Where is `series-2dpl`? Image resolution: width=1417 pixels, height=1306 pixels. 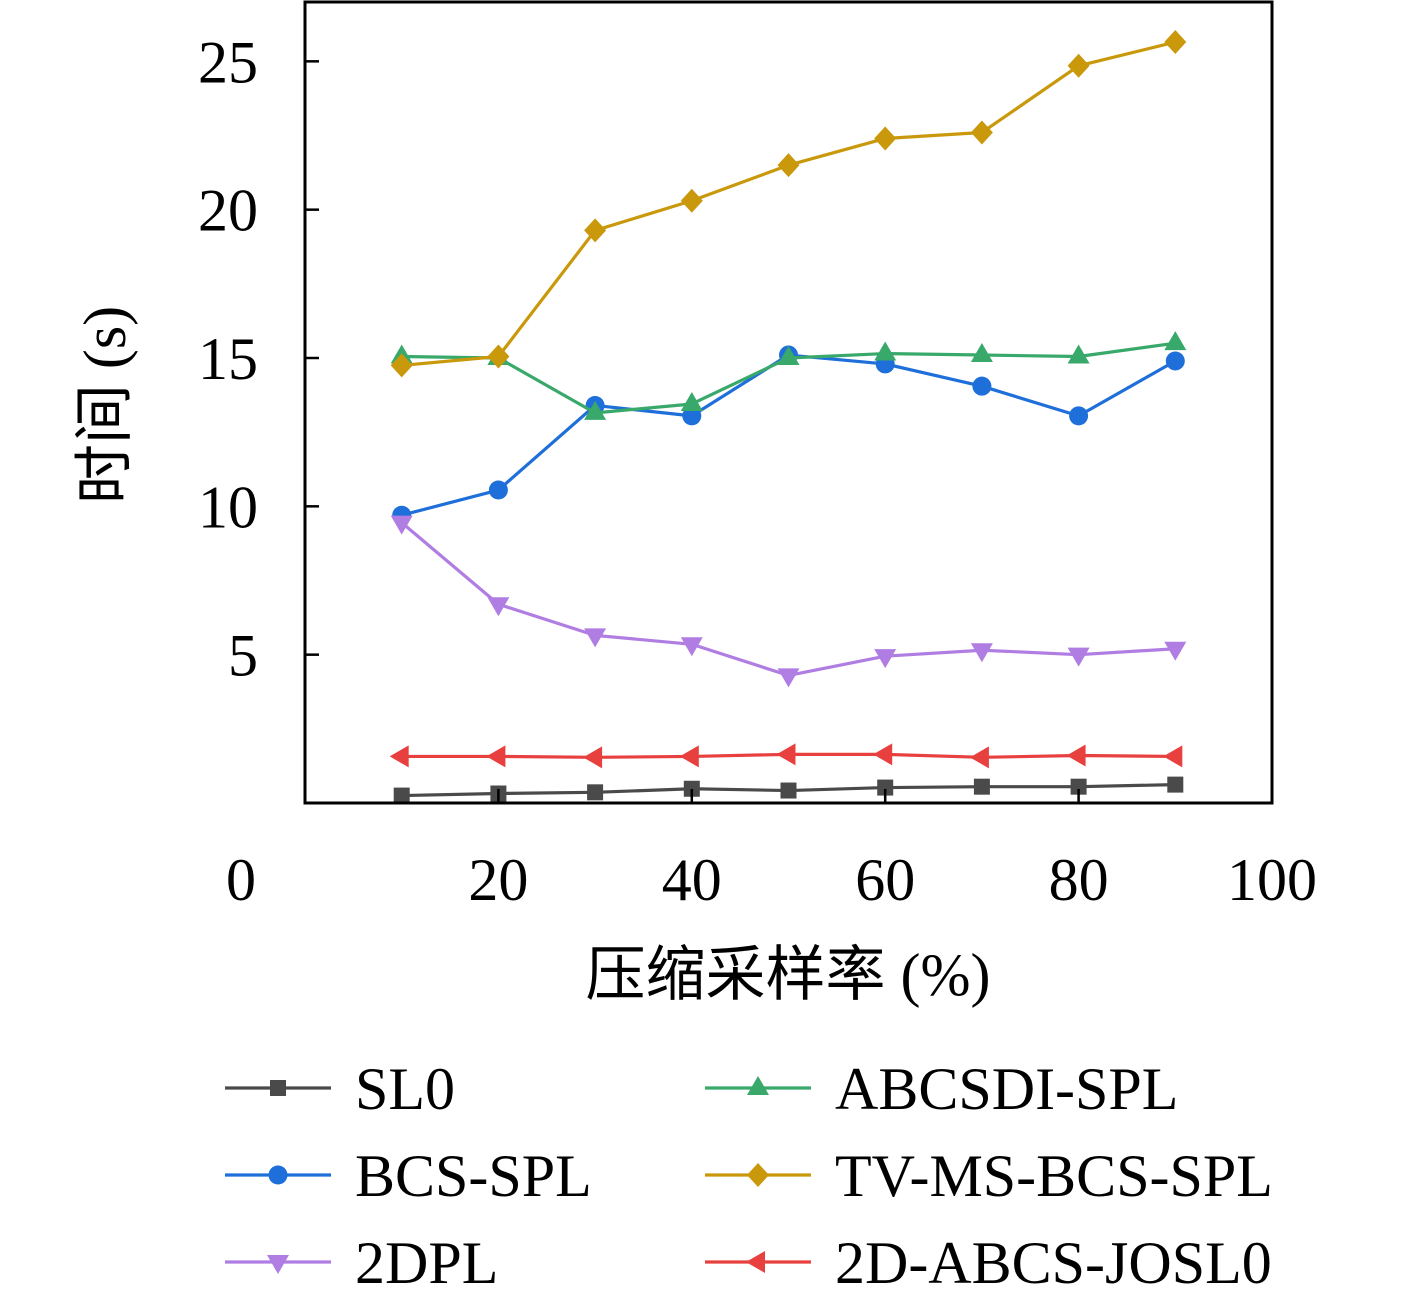
series-2dpl is located at coordinates (788, 601).